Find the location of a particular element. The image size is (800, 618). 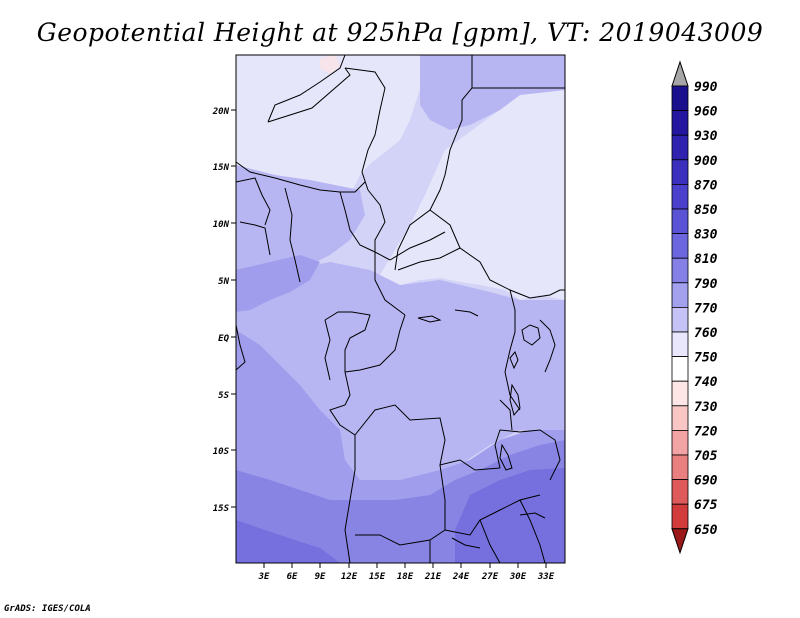

field-region-midlight-northeast is located at coordinates (492, 92).